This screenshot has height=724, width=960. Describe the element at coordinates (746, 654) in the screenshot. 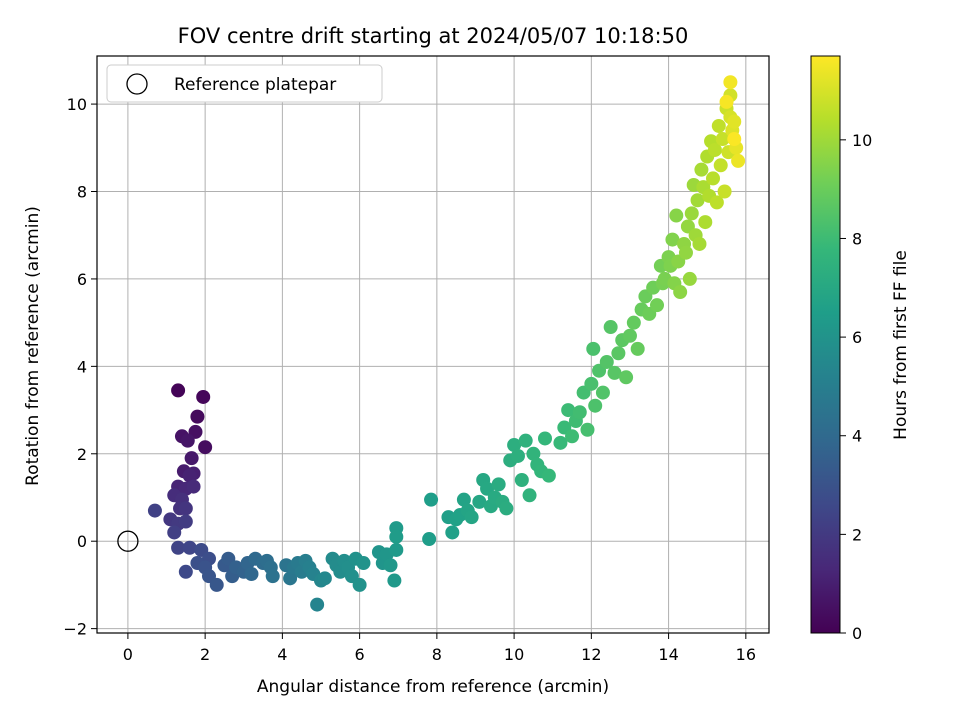

I see `x-tick-label: 16` at that location.